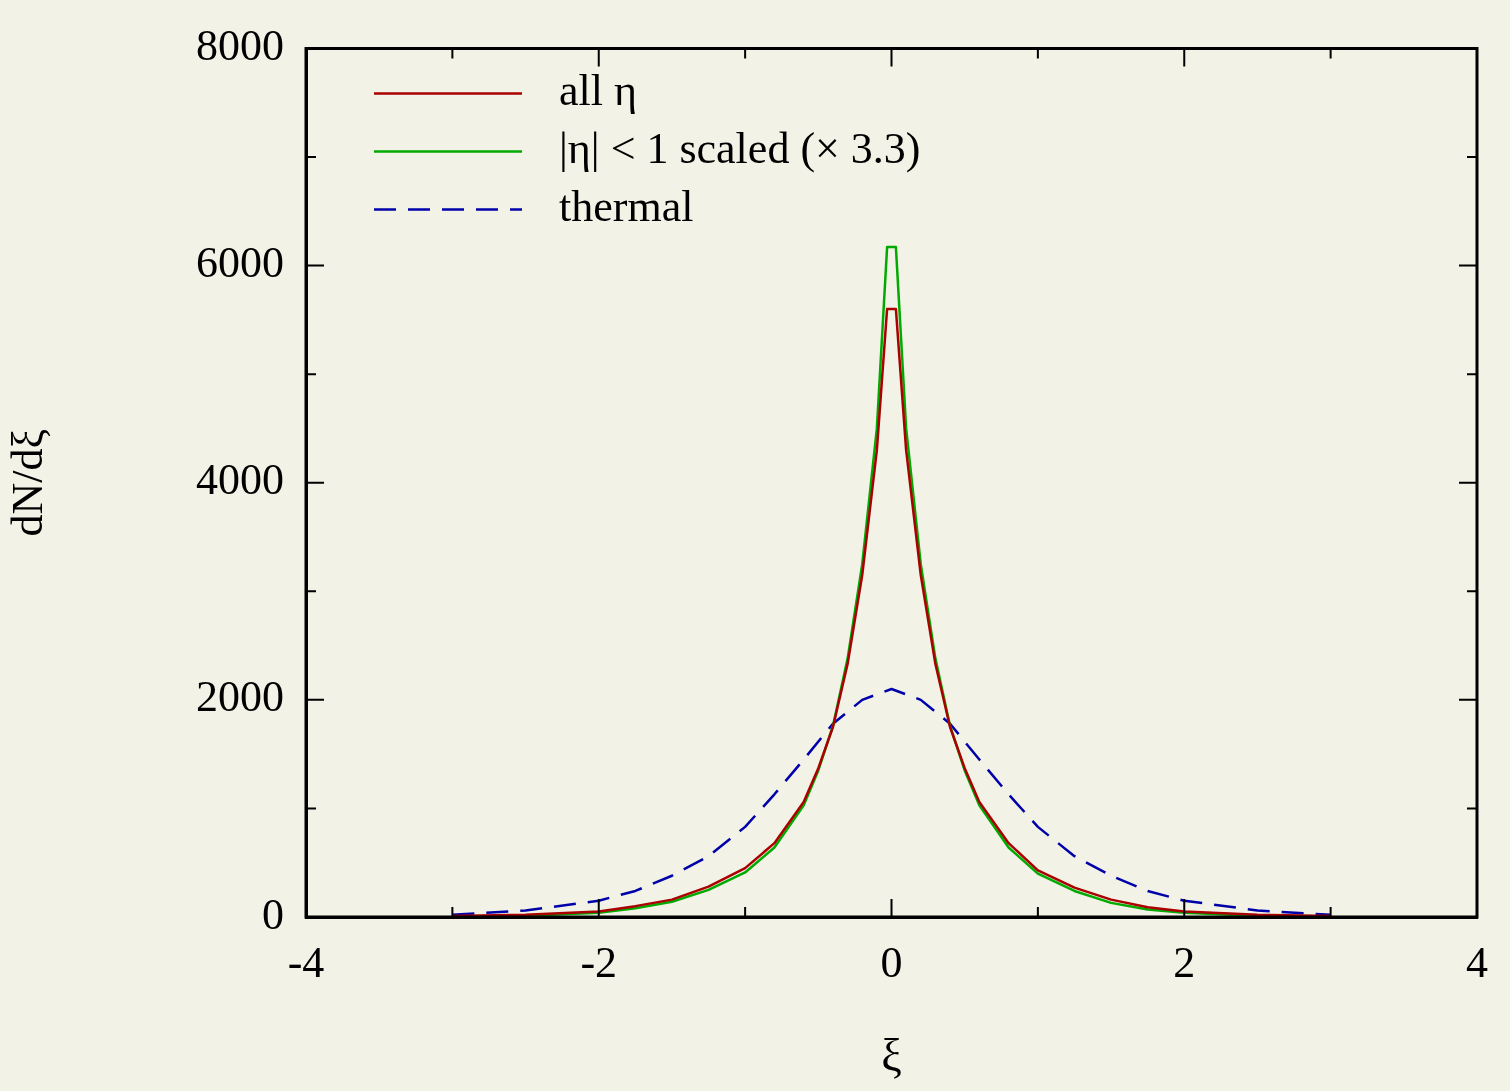 Image resolution: width=1510 pixels, height=1091 pixels. Describe the element at coordinates (240, 697) in the screenshot. I see `y-tick-label: 2000` at that location.